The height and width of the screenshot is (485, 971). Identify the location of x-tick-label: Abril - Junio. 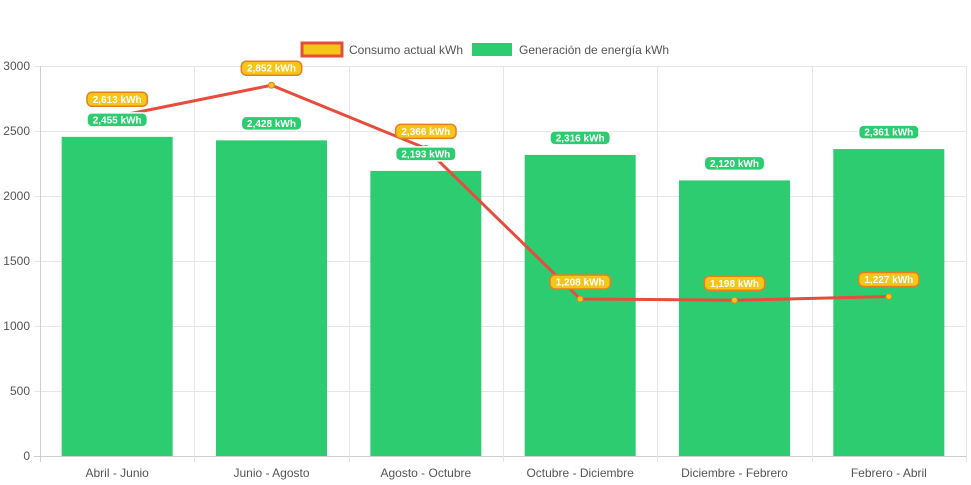
(117, 473).